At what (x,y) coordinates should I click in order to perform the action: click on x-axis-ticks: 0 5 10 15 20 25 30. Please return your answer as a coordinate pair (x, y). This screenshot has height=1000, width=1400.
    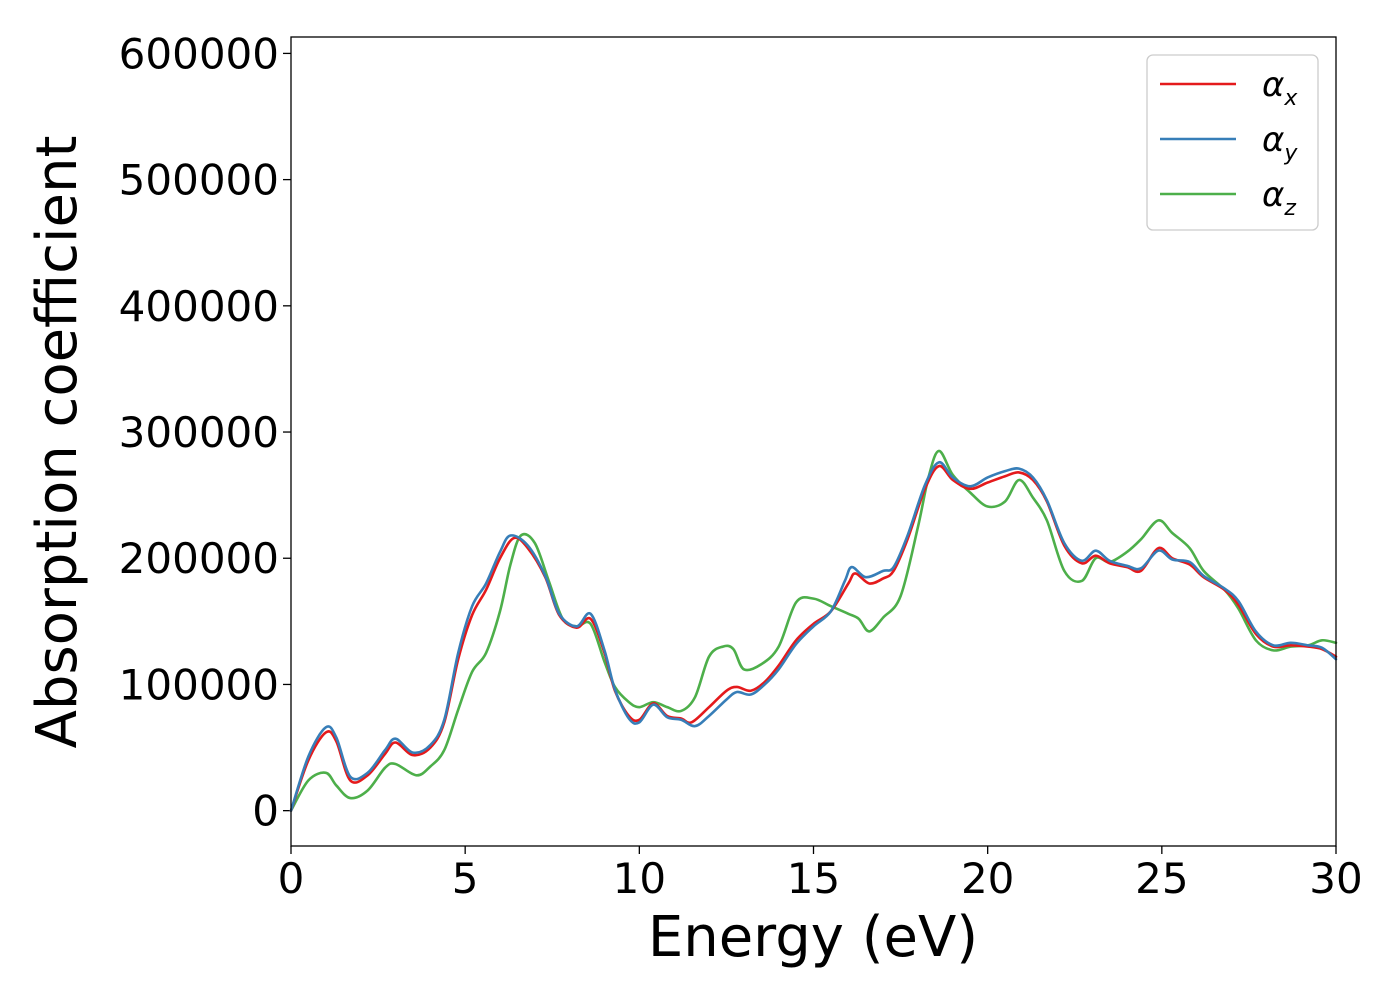
    Looking at the image, I should click on (820, 874).